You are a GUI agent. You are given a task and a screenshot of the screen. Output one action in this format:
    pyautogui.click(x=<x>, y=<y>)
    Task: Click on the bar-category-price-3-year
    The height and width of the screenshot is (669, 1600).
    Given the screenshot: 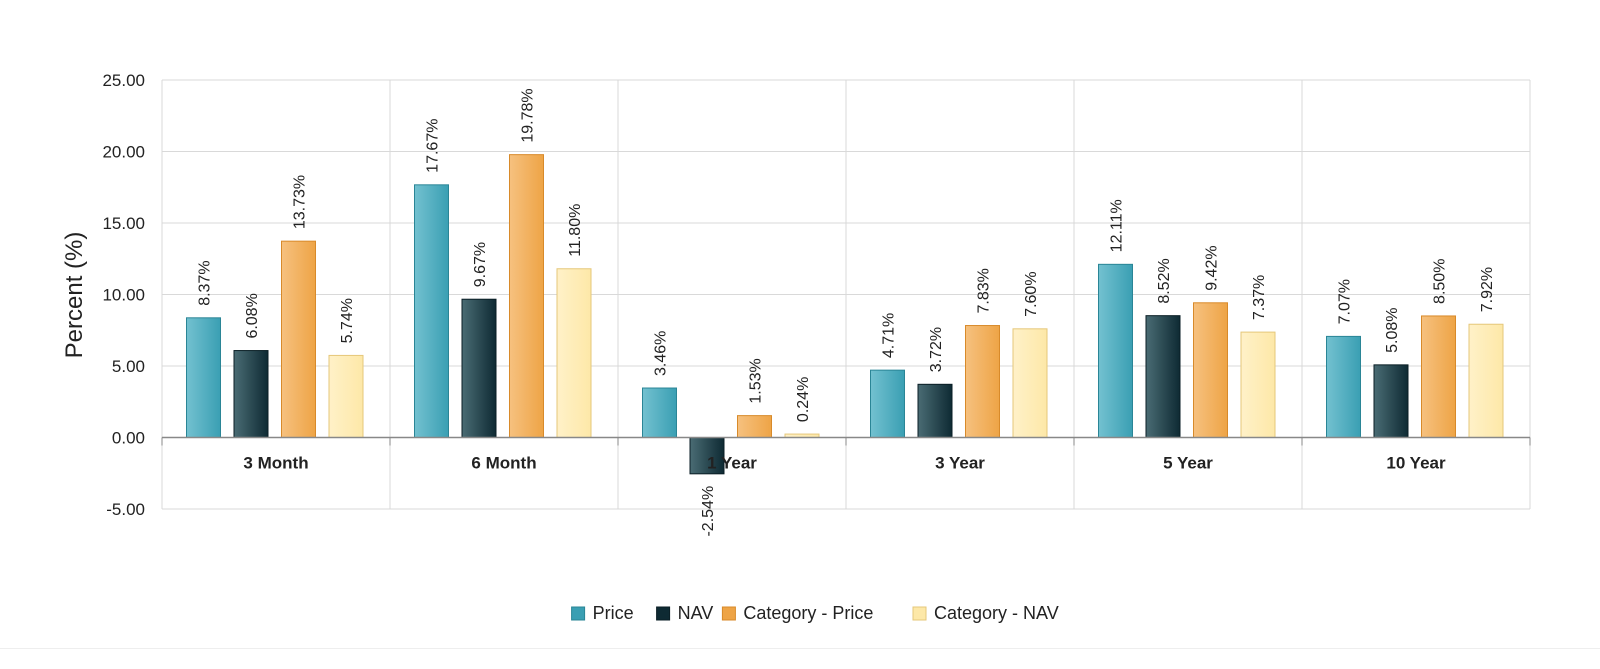 What is the action you would take?
    pyautogui.click(x=982, y=382)
    